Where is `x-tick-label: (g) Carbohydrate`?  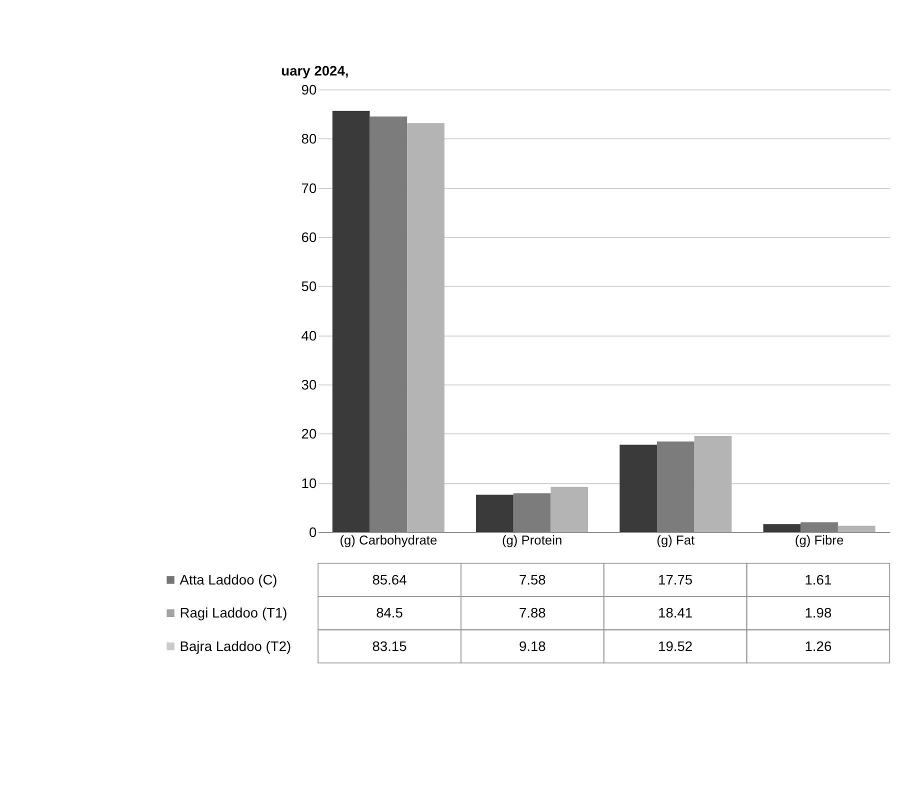
x-tick-label: (g) Carbohydrate is located at coordinates (389, 540).